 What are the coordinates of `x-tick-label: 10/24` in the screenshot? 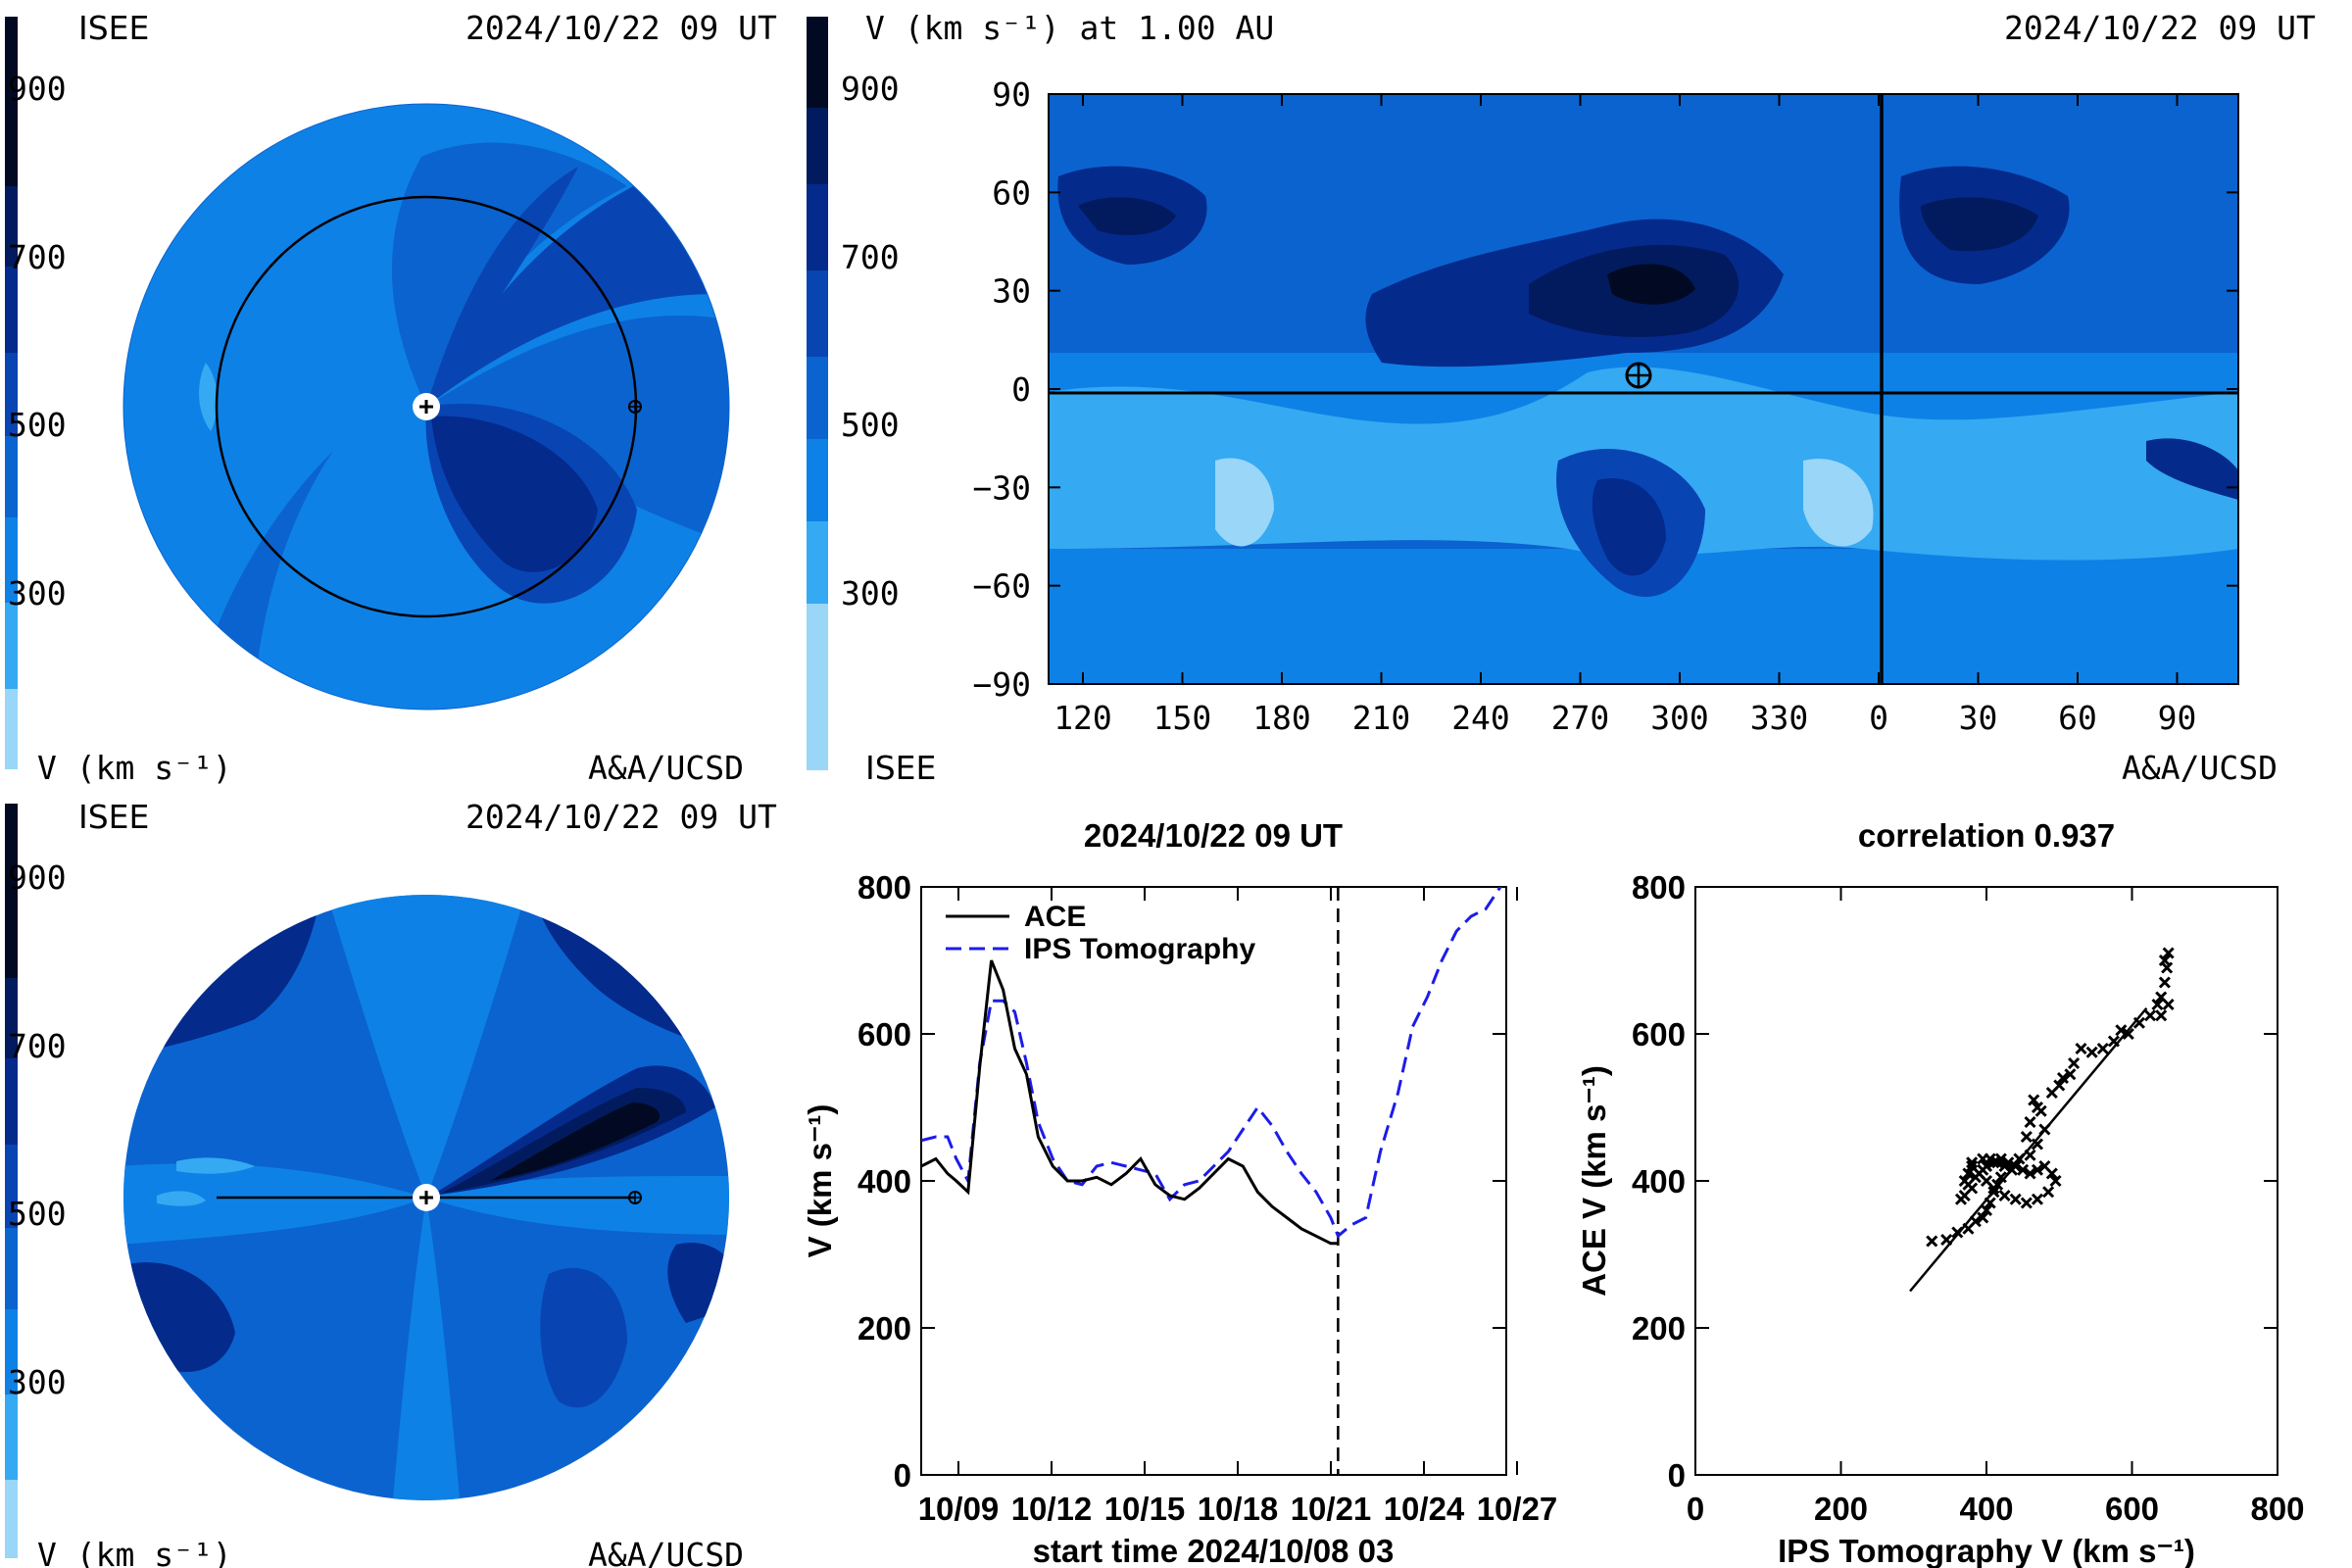 It's located at (1424, 1509).